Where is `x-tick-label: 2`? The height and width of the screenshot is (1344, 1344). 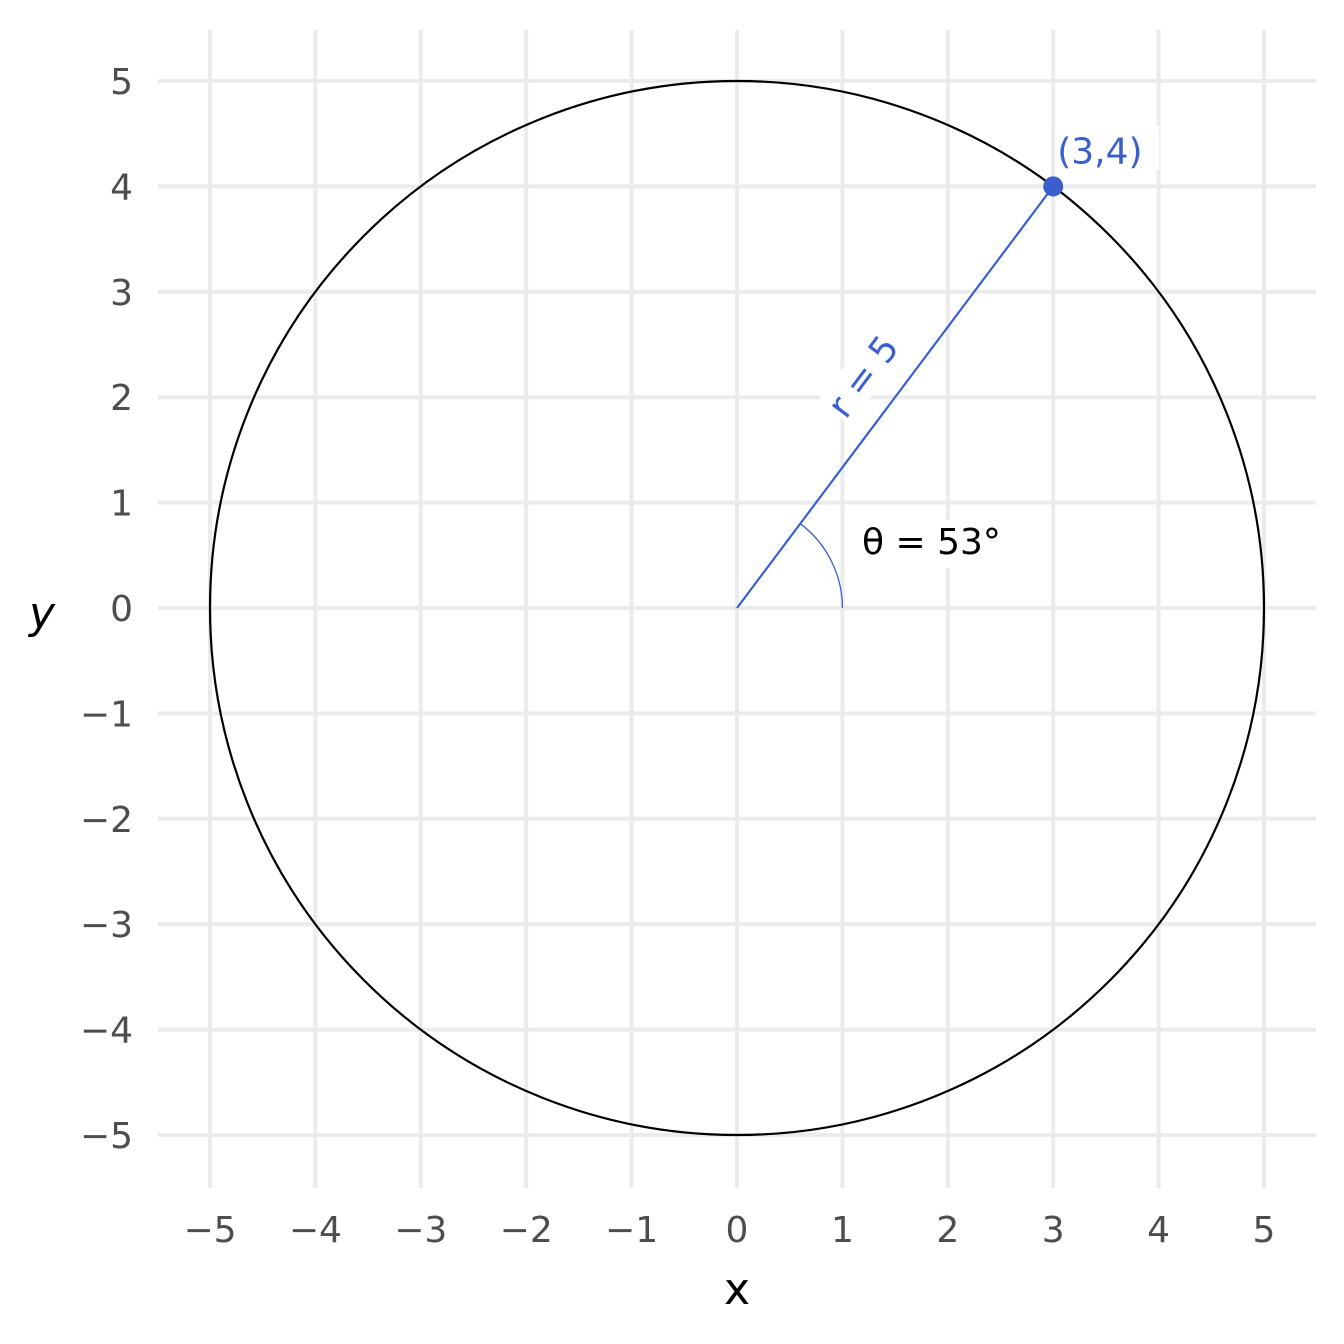
x-tick-label: 2 is located at coordinates (947, 1230).